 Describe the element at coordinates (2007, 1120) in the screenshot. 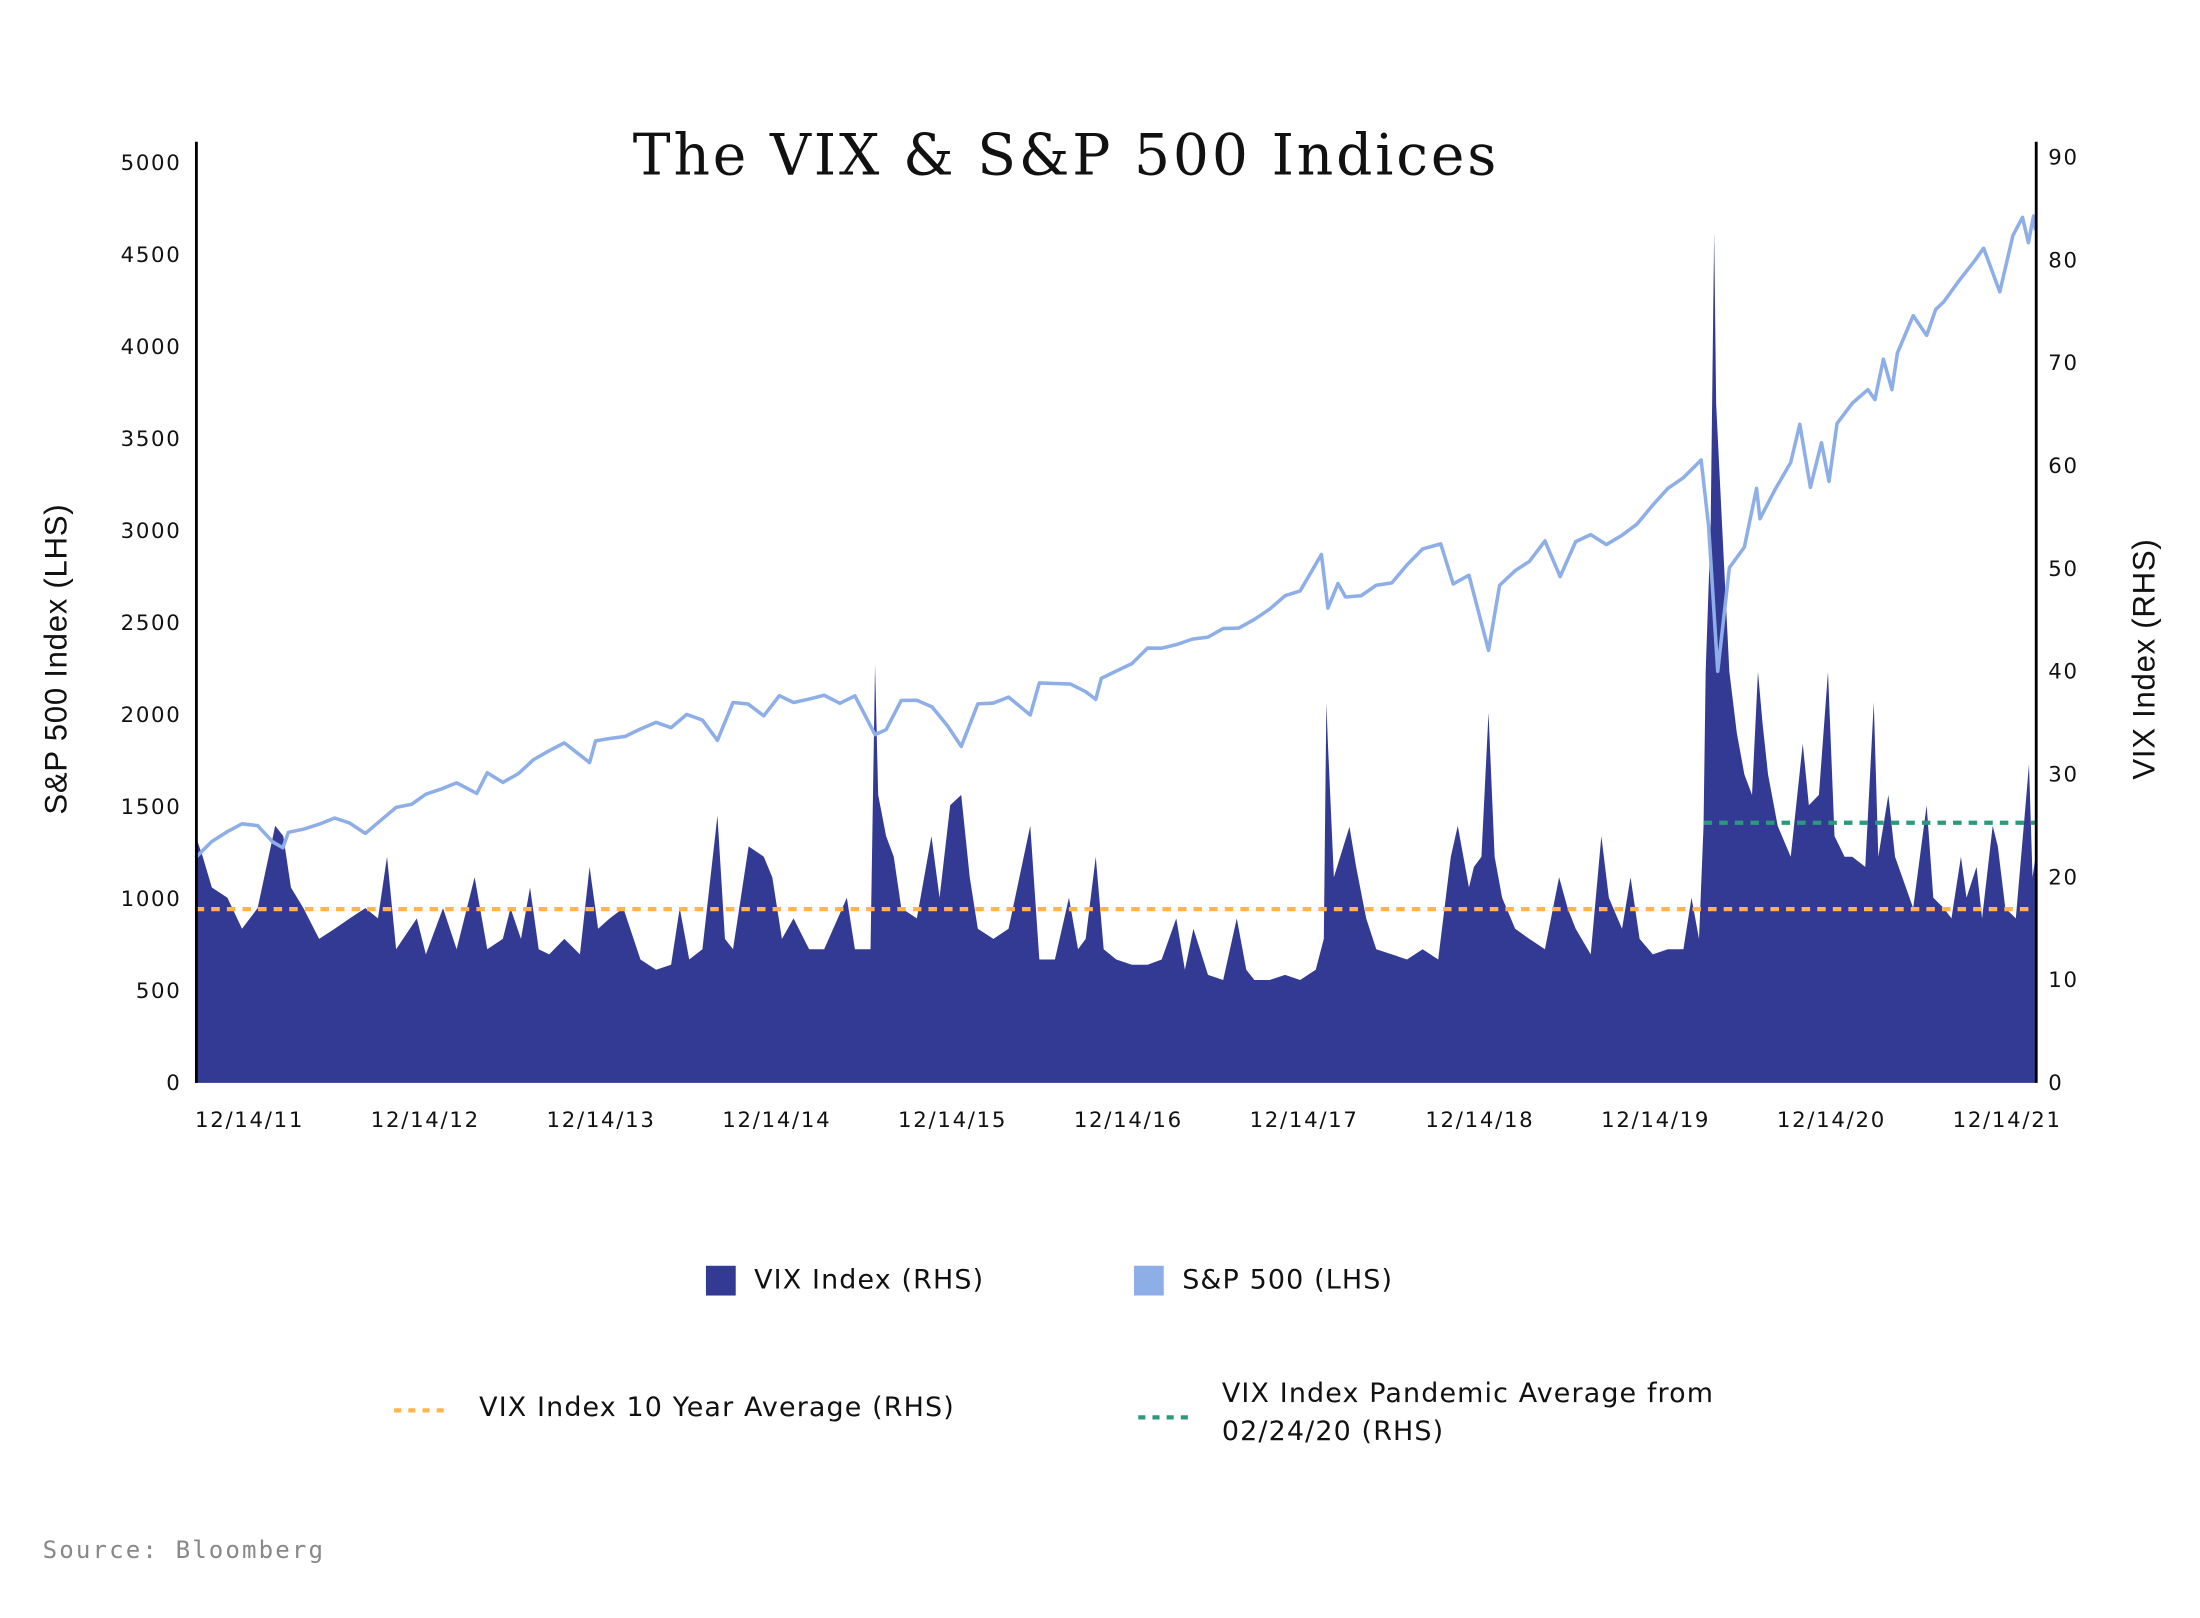

I see `x-tick-label: 12/14/21` at that location.